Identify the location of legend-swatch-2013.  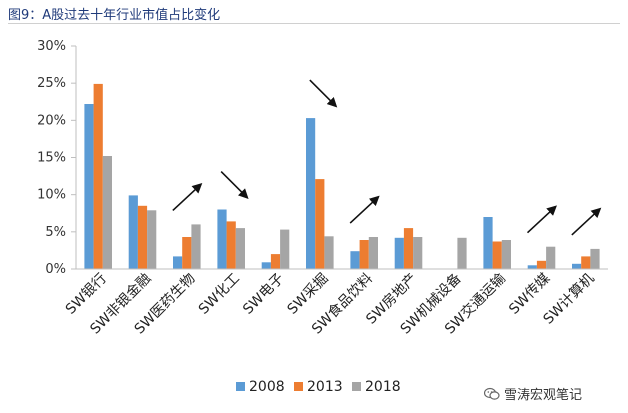
(298, 386).